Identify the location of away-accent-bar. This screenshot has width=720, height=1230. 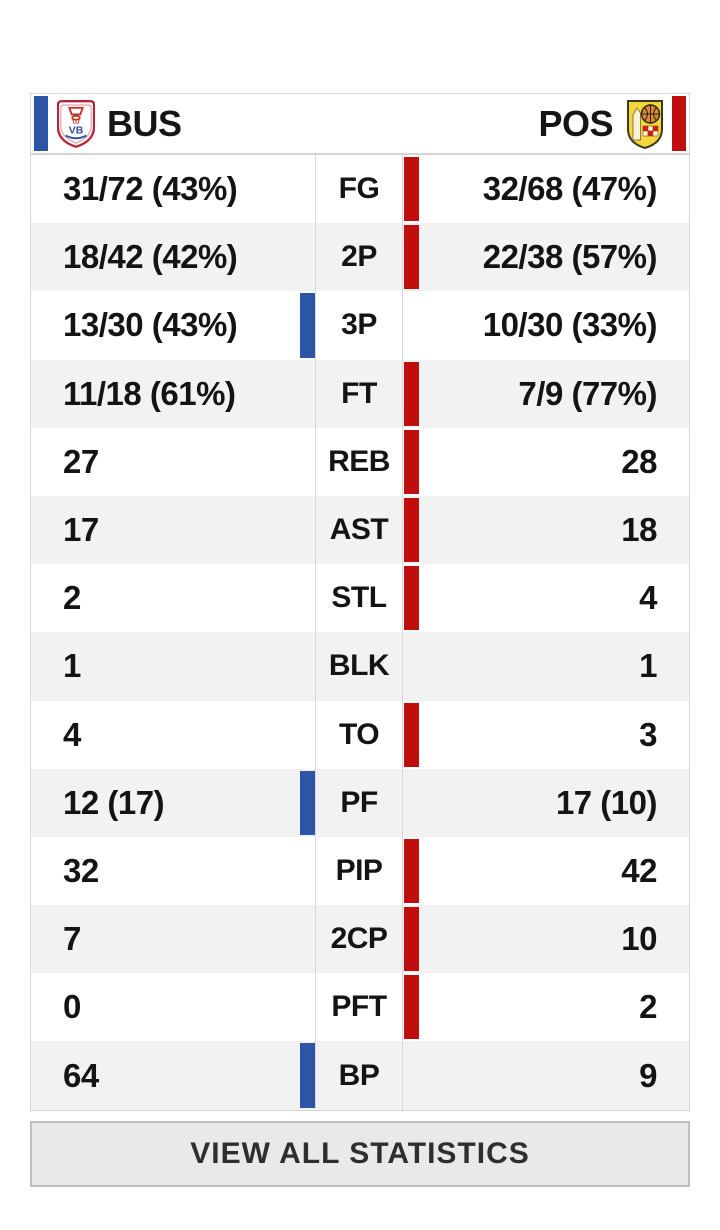
(679, 123).